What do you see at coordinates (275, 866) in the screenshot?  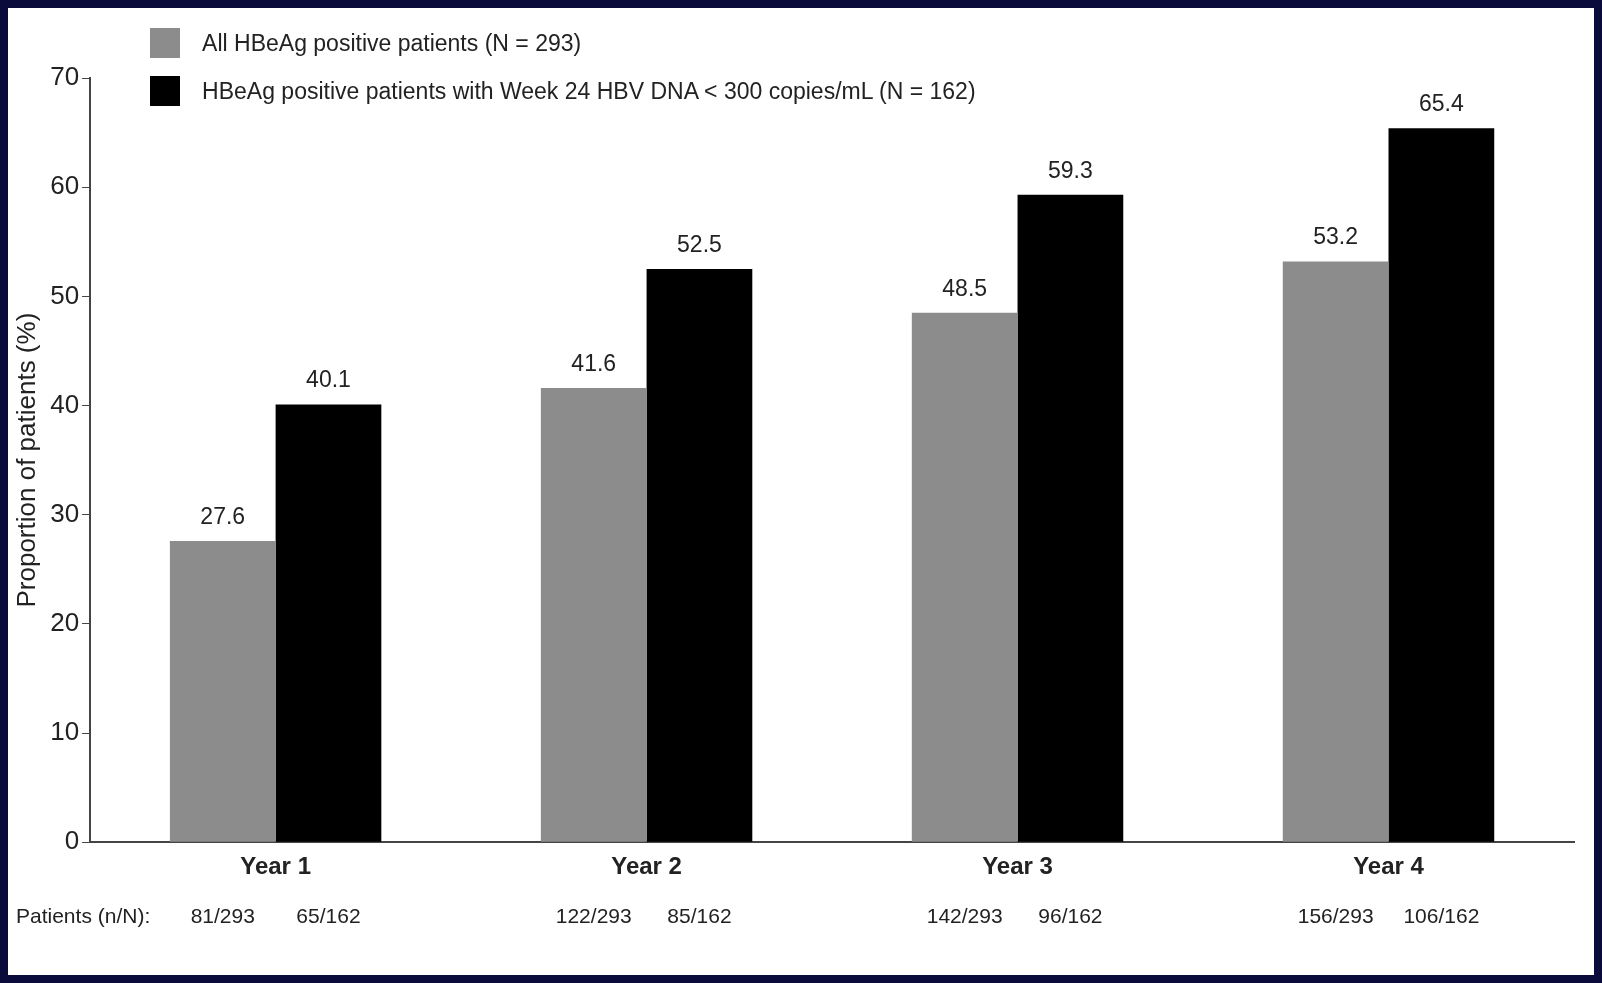 I see `x-tick-label: Year 1` at bounding box center [275, 866].